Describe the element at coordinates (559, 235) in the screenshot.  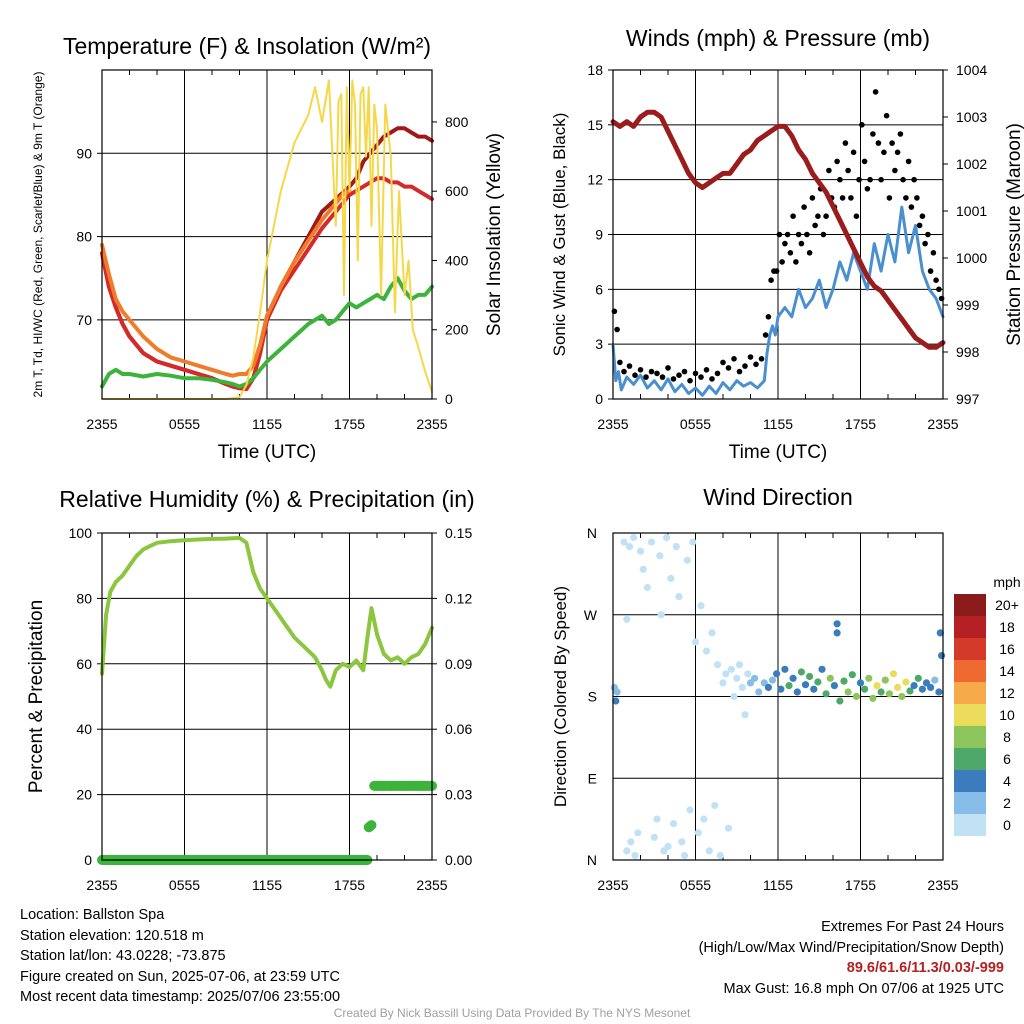
I see `y-axis-label: Sonic Wind & Gust (Blue, Black)` at that location.